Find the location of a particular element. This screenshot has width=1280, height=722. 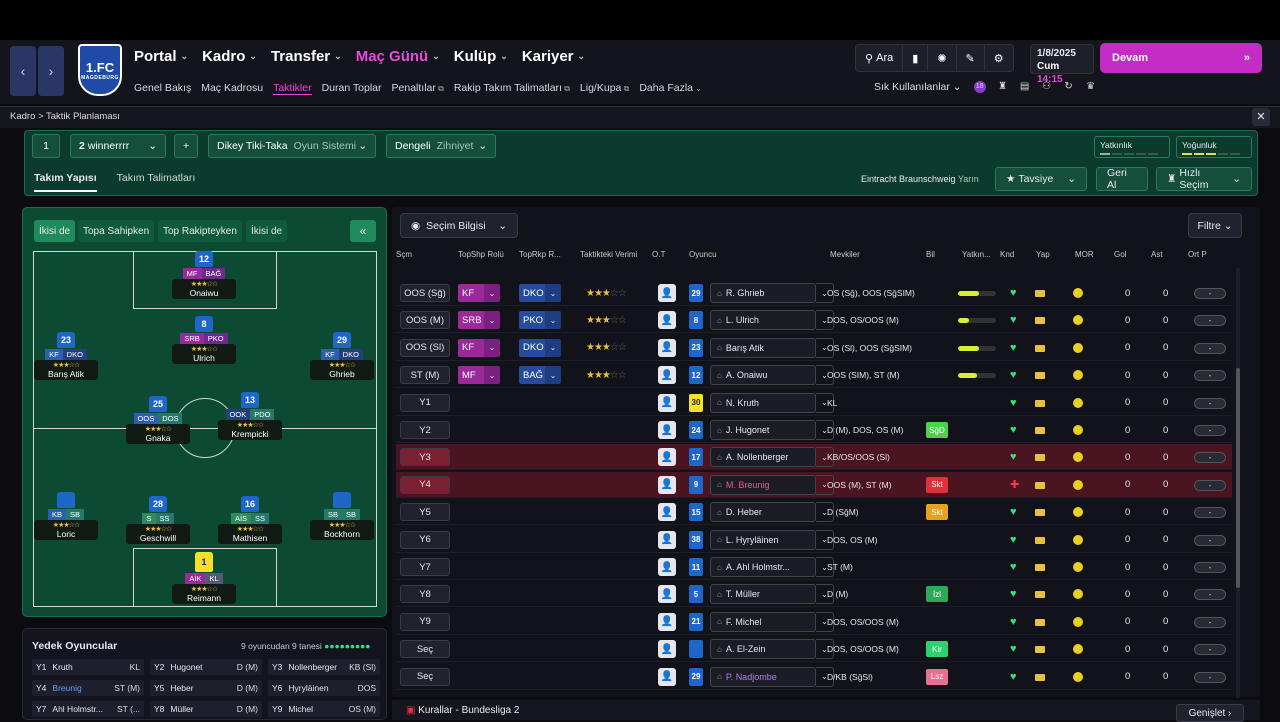

bench-slot: Y9 Michel OS (M) is located at coordinates (324, 709).